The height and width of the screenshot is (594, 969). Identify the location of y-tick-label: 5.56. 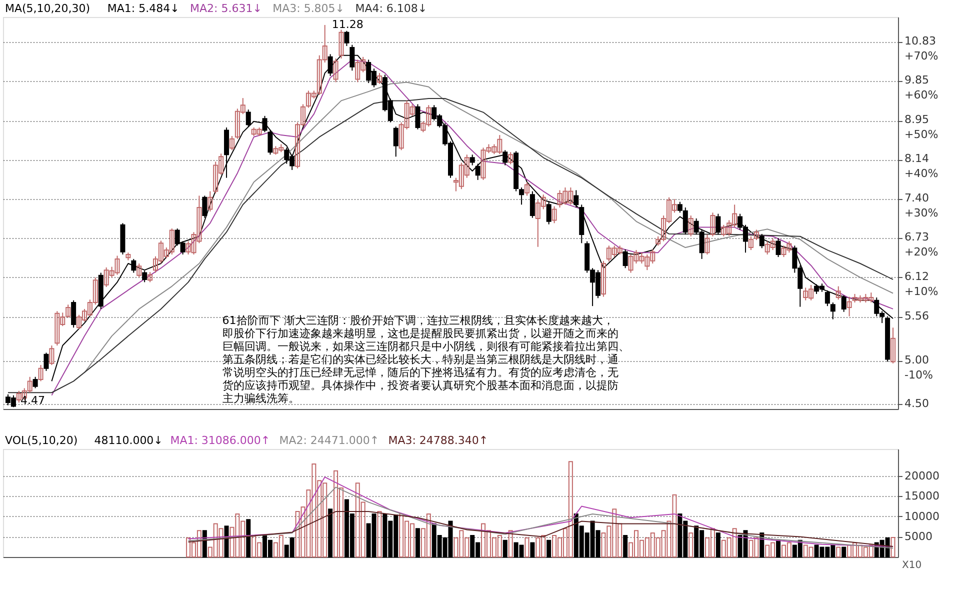
(916, 316).